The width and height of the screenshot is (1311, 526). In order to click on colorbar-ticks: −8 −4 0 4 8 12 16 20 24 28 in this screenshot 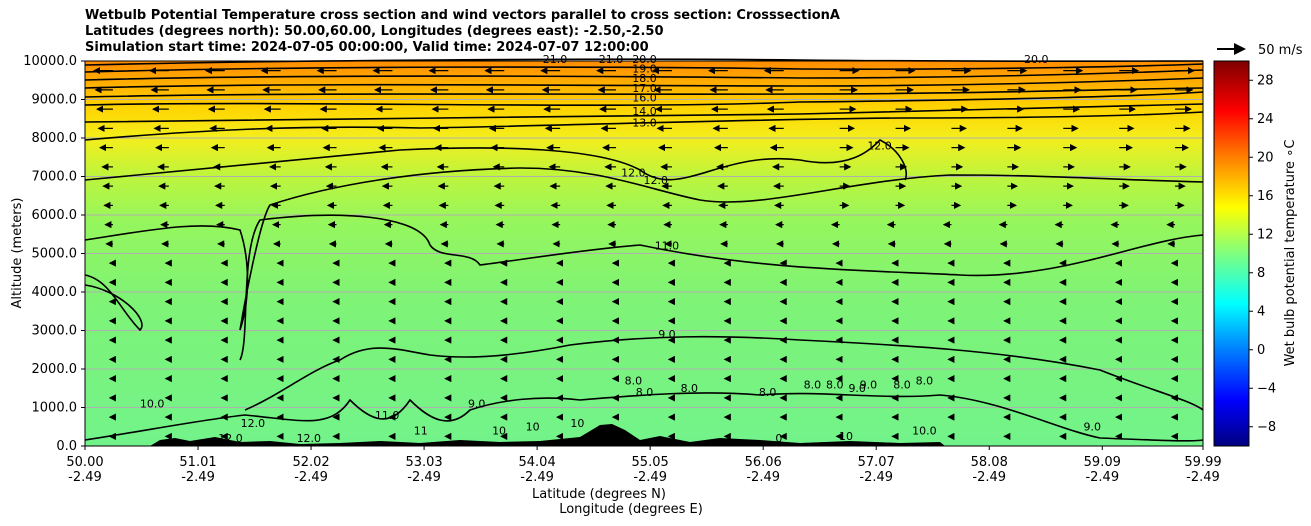, I will do `click(1262, 254)`.